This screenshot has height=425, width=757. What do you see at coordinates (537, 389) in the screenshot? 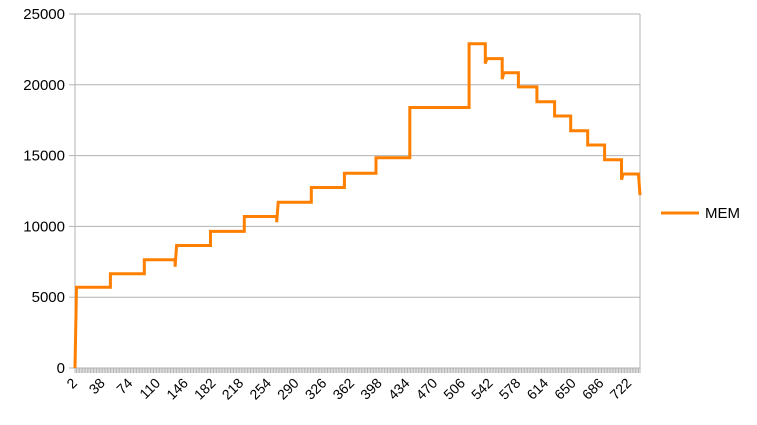
I see `x-tick-label: 614` at bounding box center [537, 389].